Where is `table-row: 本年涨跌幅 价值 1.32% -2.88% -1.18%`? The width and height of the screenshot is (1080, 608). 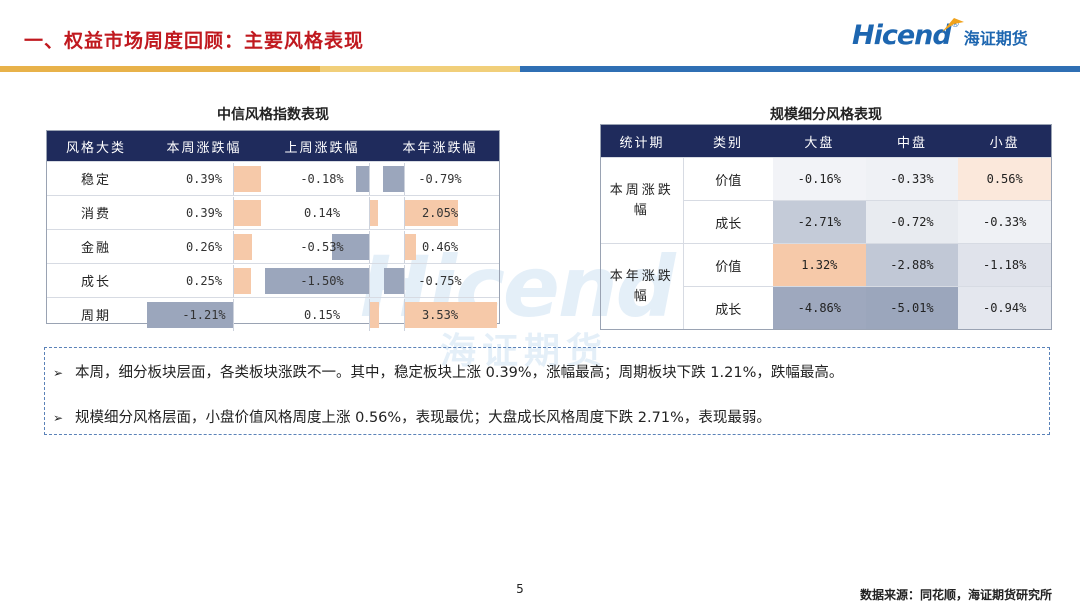
table-row: 本年涨跌幅 价值 1.32% -2.88% -1.18% is located at coordinates (826, 286).